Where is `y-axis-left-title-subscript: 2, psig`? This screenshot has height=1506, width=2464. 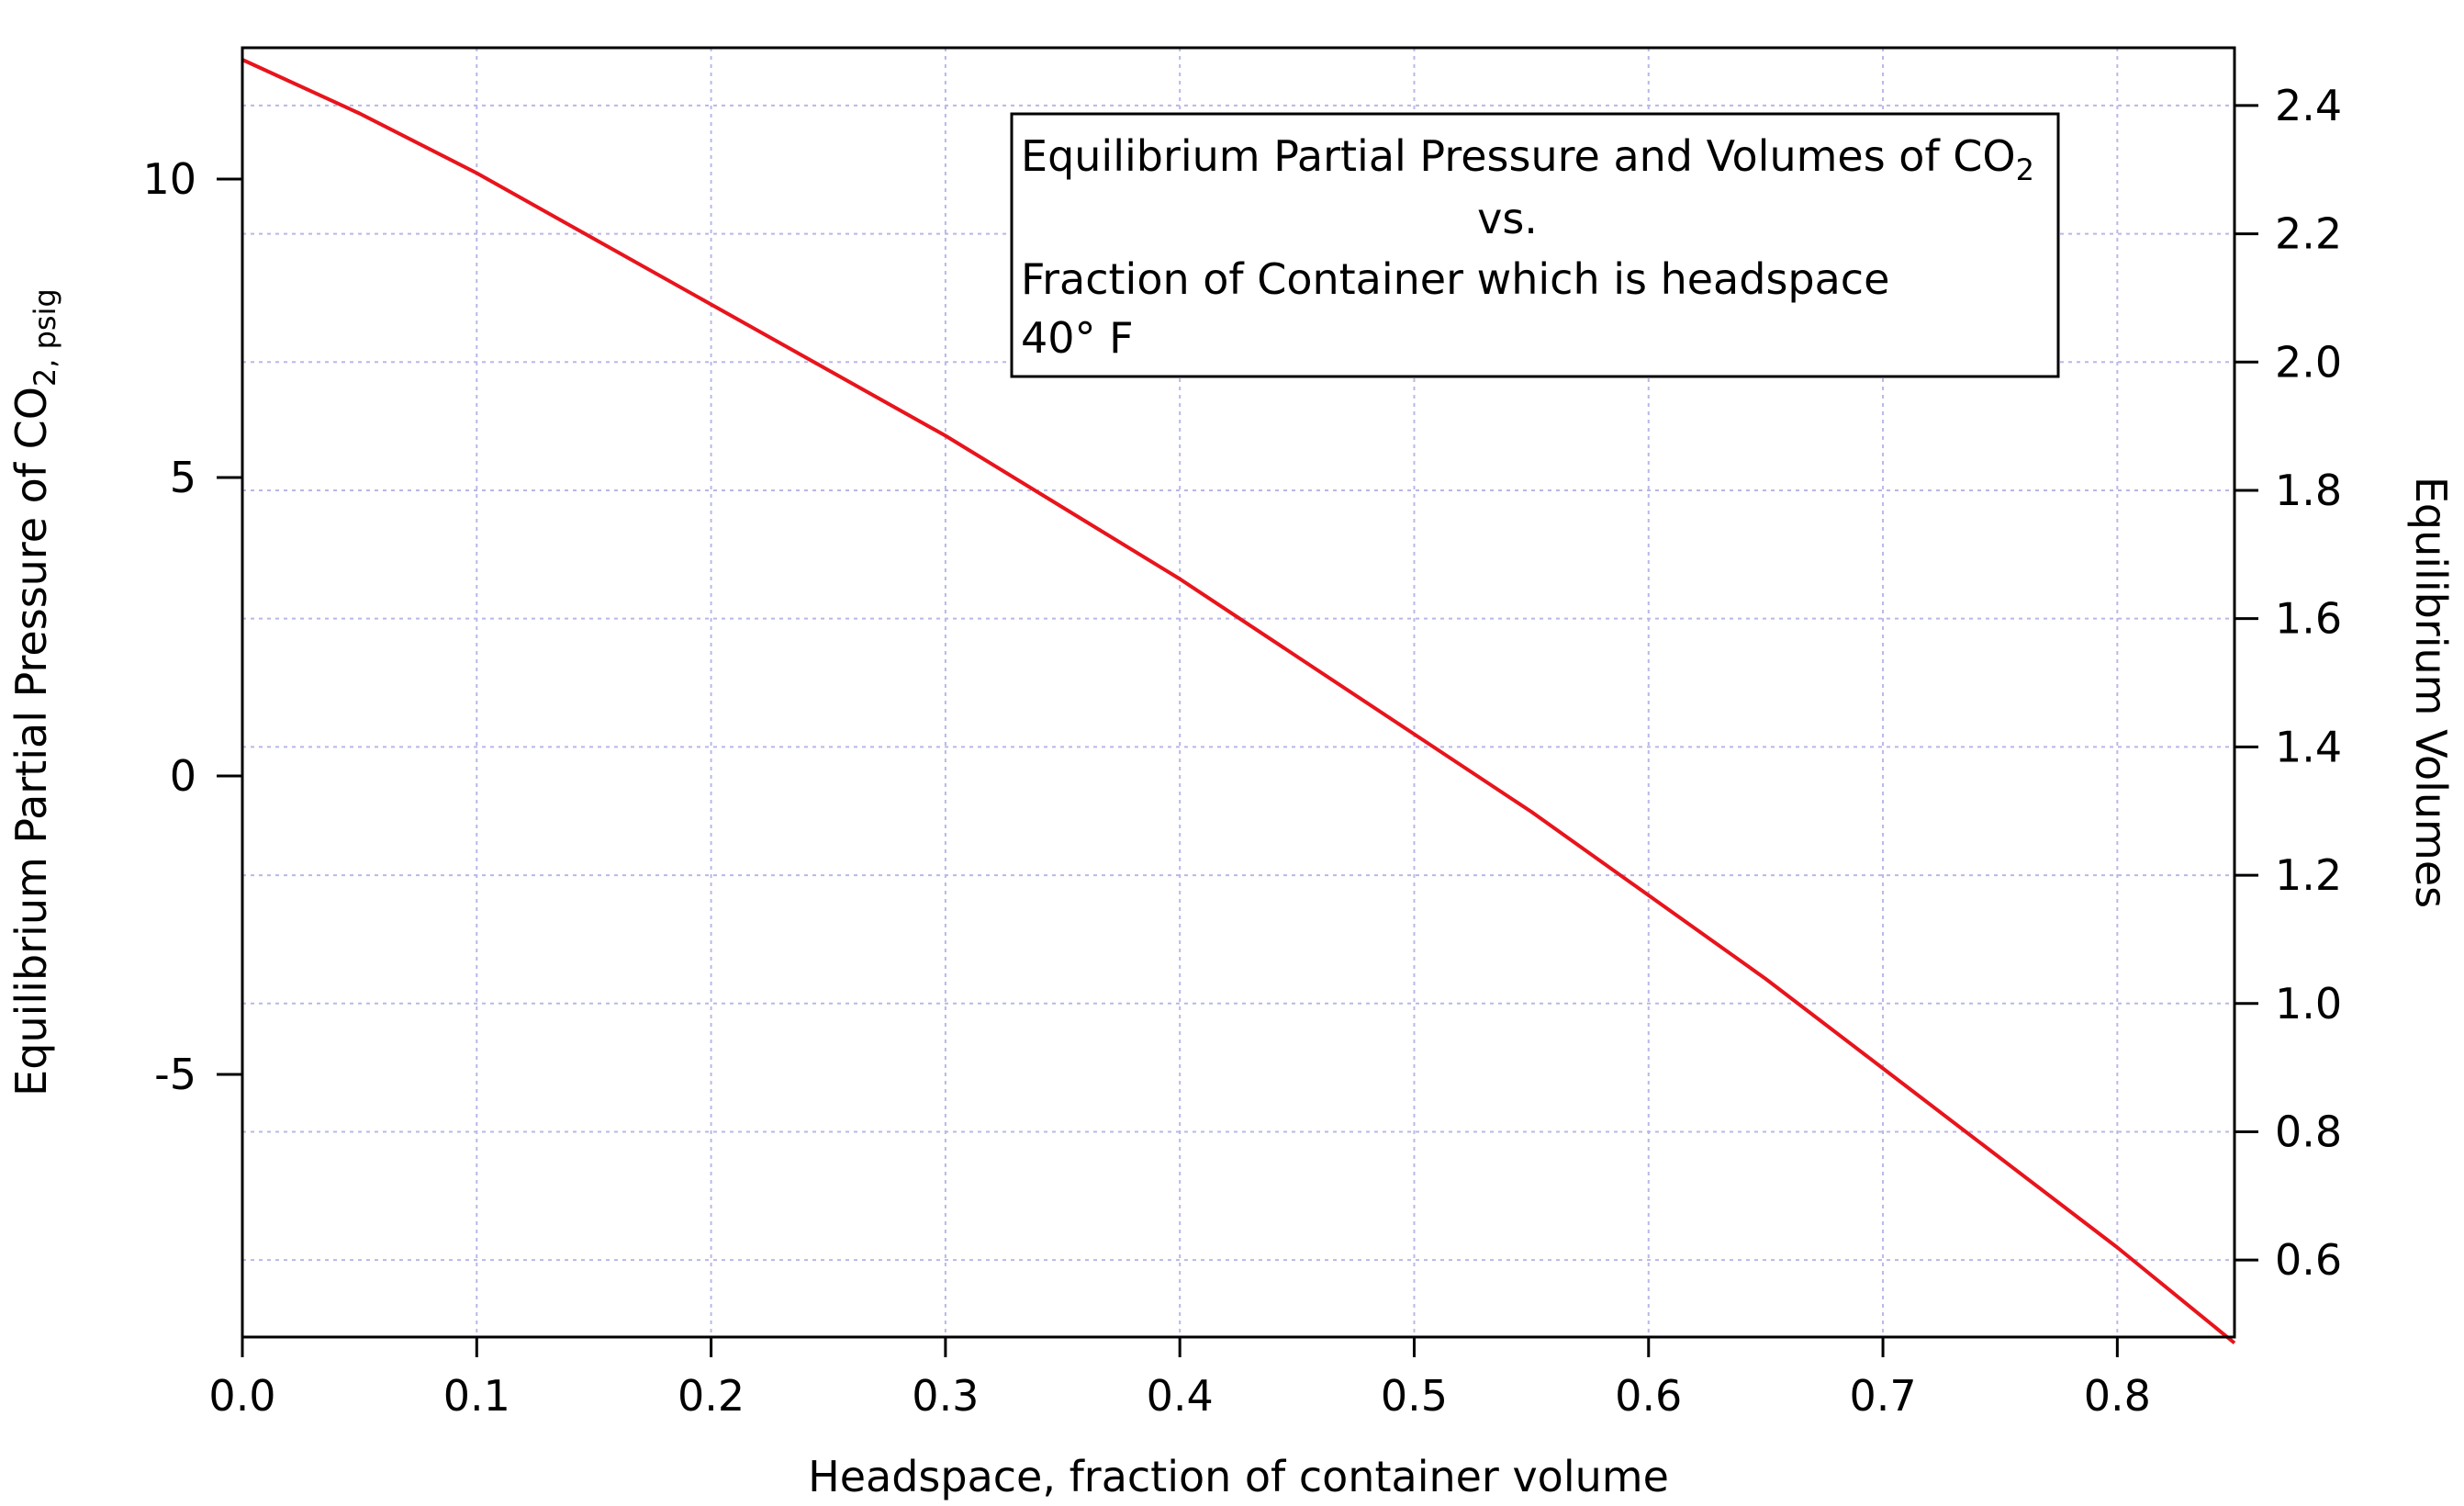
y-axis-left-title-subscript: 2, psig is located at coordinates (45, 337).